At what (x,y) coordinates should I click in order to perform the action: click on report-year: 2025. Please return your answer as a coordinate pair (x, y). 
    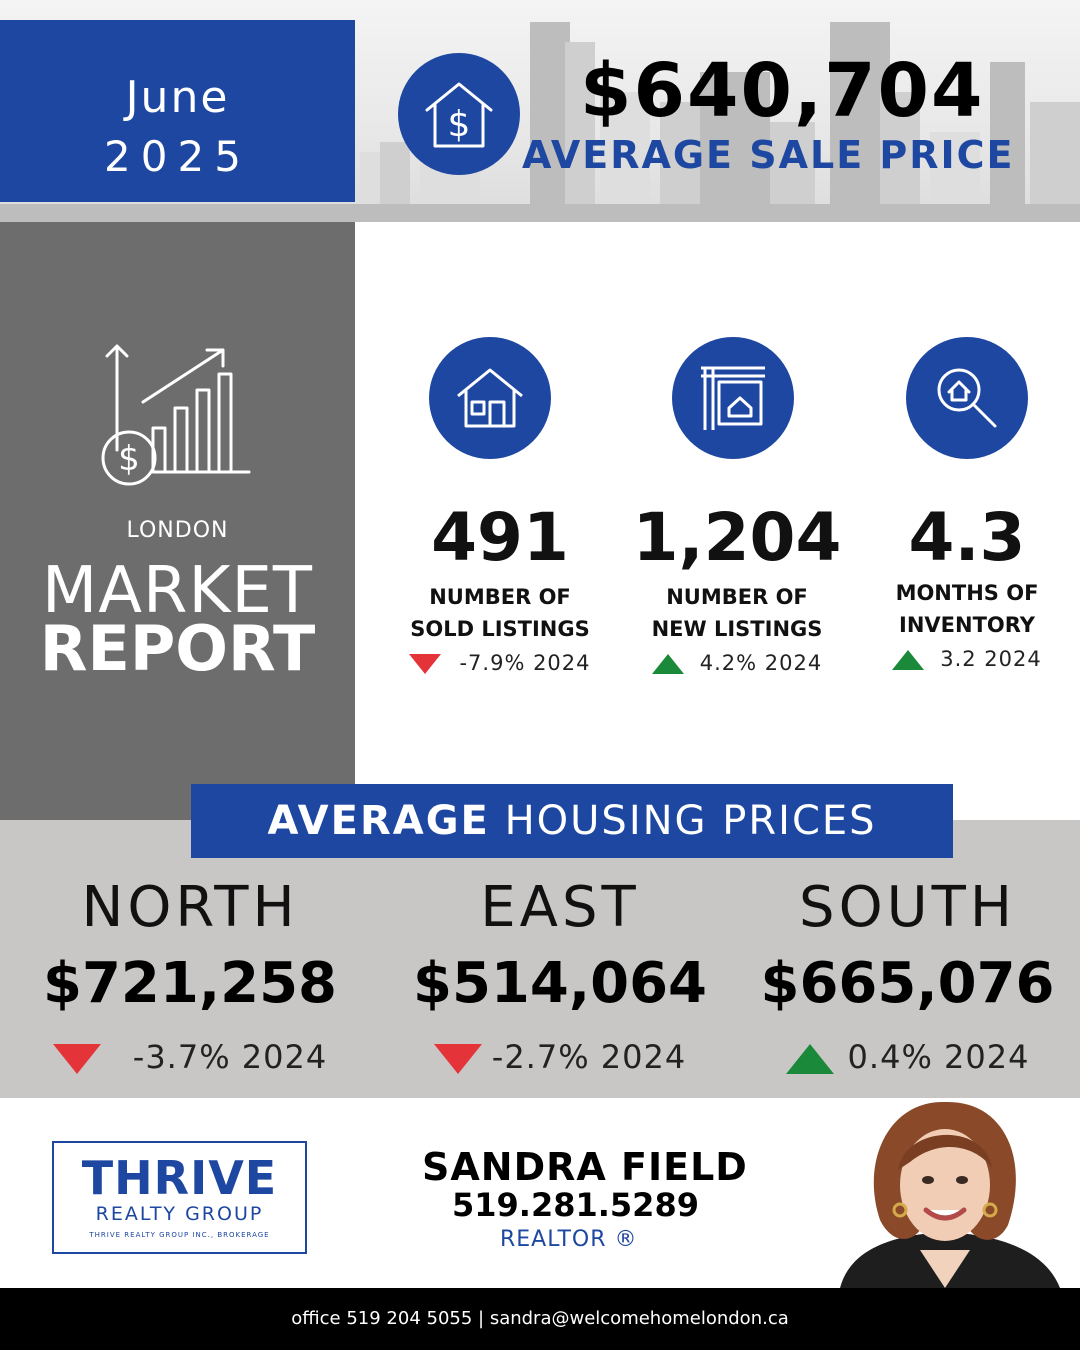
    Looking at the image, I should click on (177, 156).